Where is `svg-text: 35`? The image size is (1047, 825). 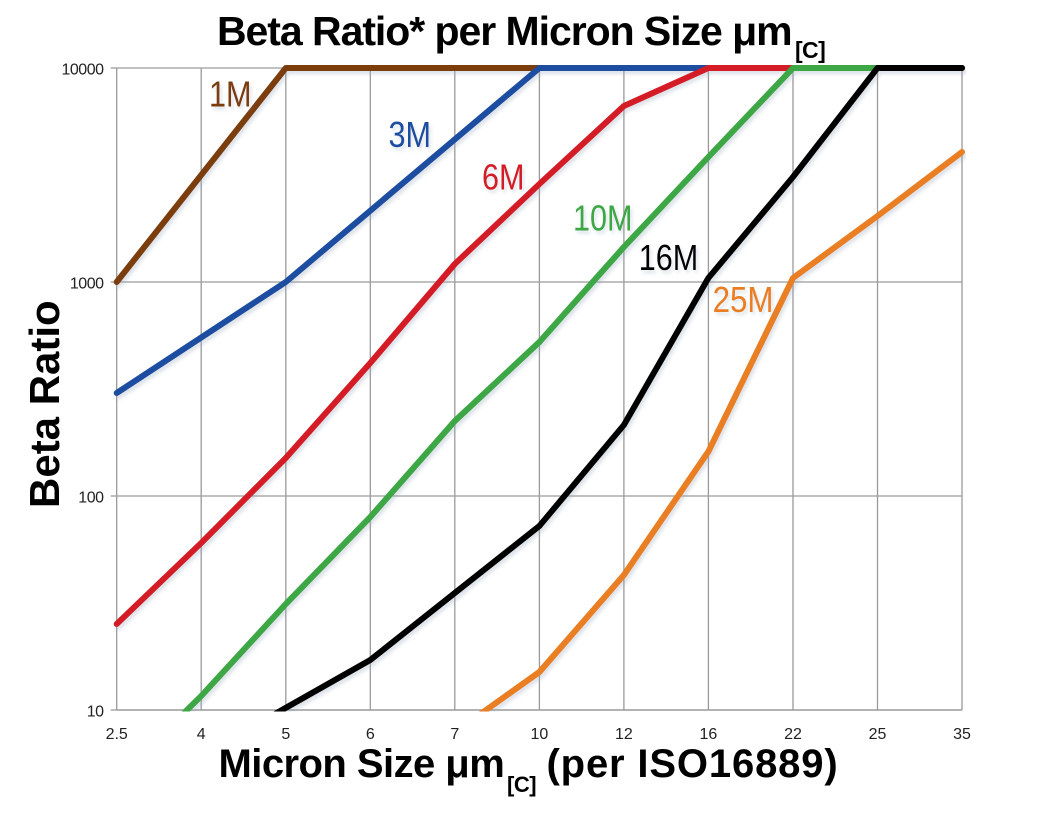
svg-text: 35 is located at coordinates (962, 734).